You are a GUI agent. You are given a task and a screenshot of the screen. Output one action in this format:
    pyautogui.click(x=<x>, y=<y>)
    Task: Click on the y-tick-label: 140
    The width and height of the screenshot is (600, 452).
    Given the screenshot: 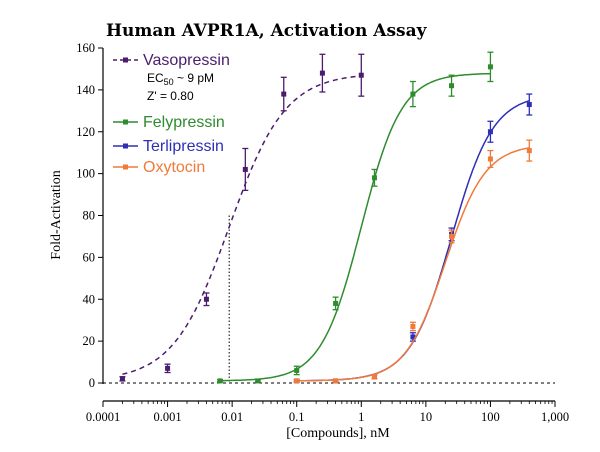 What is the action you would take?
    pyautogui.click(x=85, y=90)
    